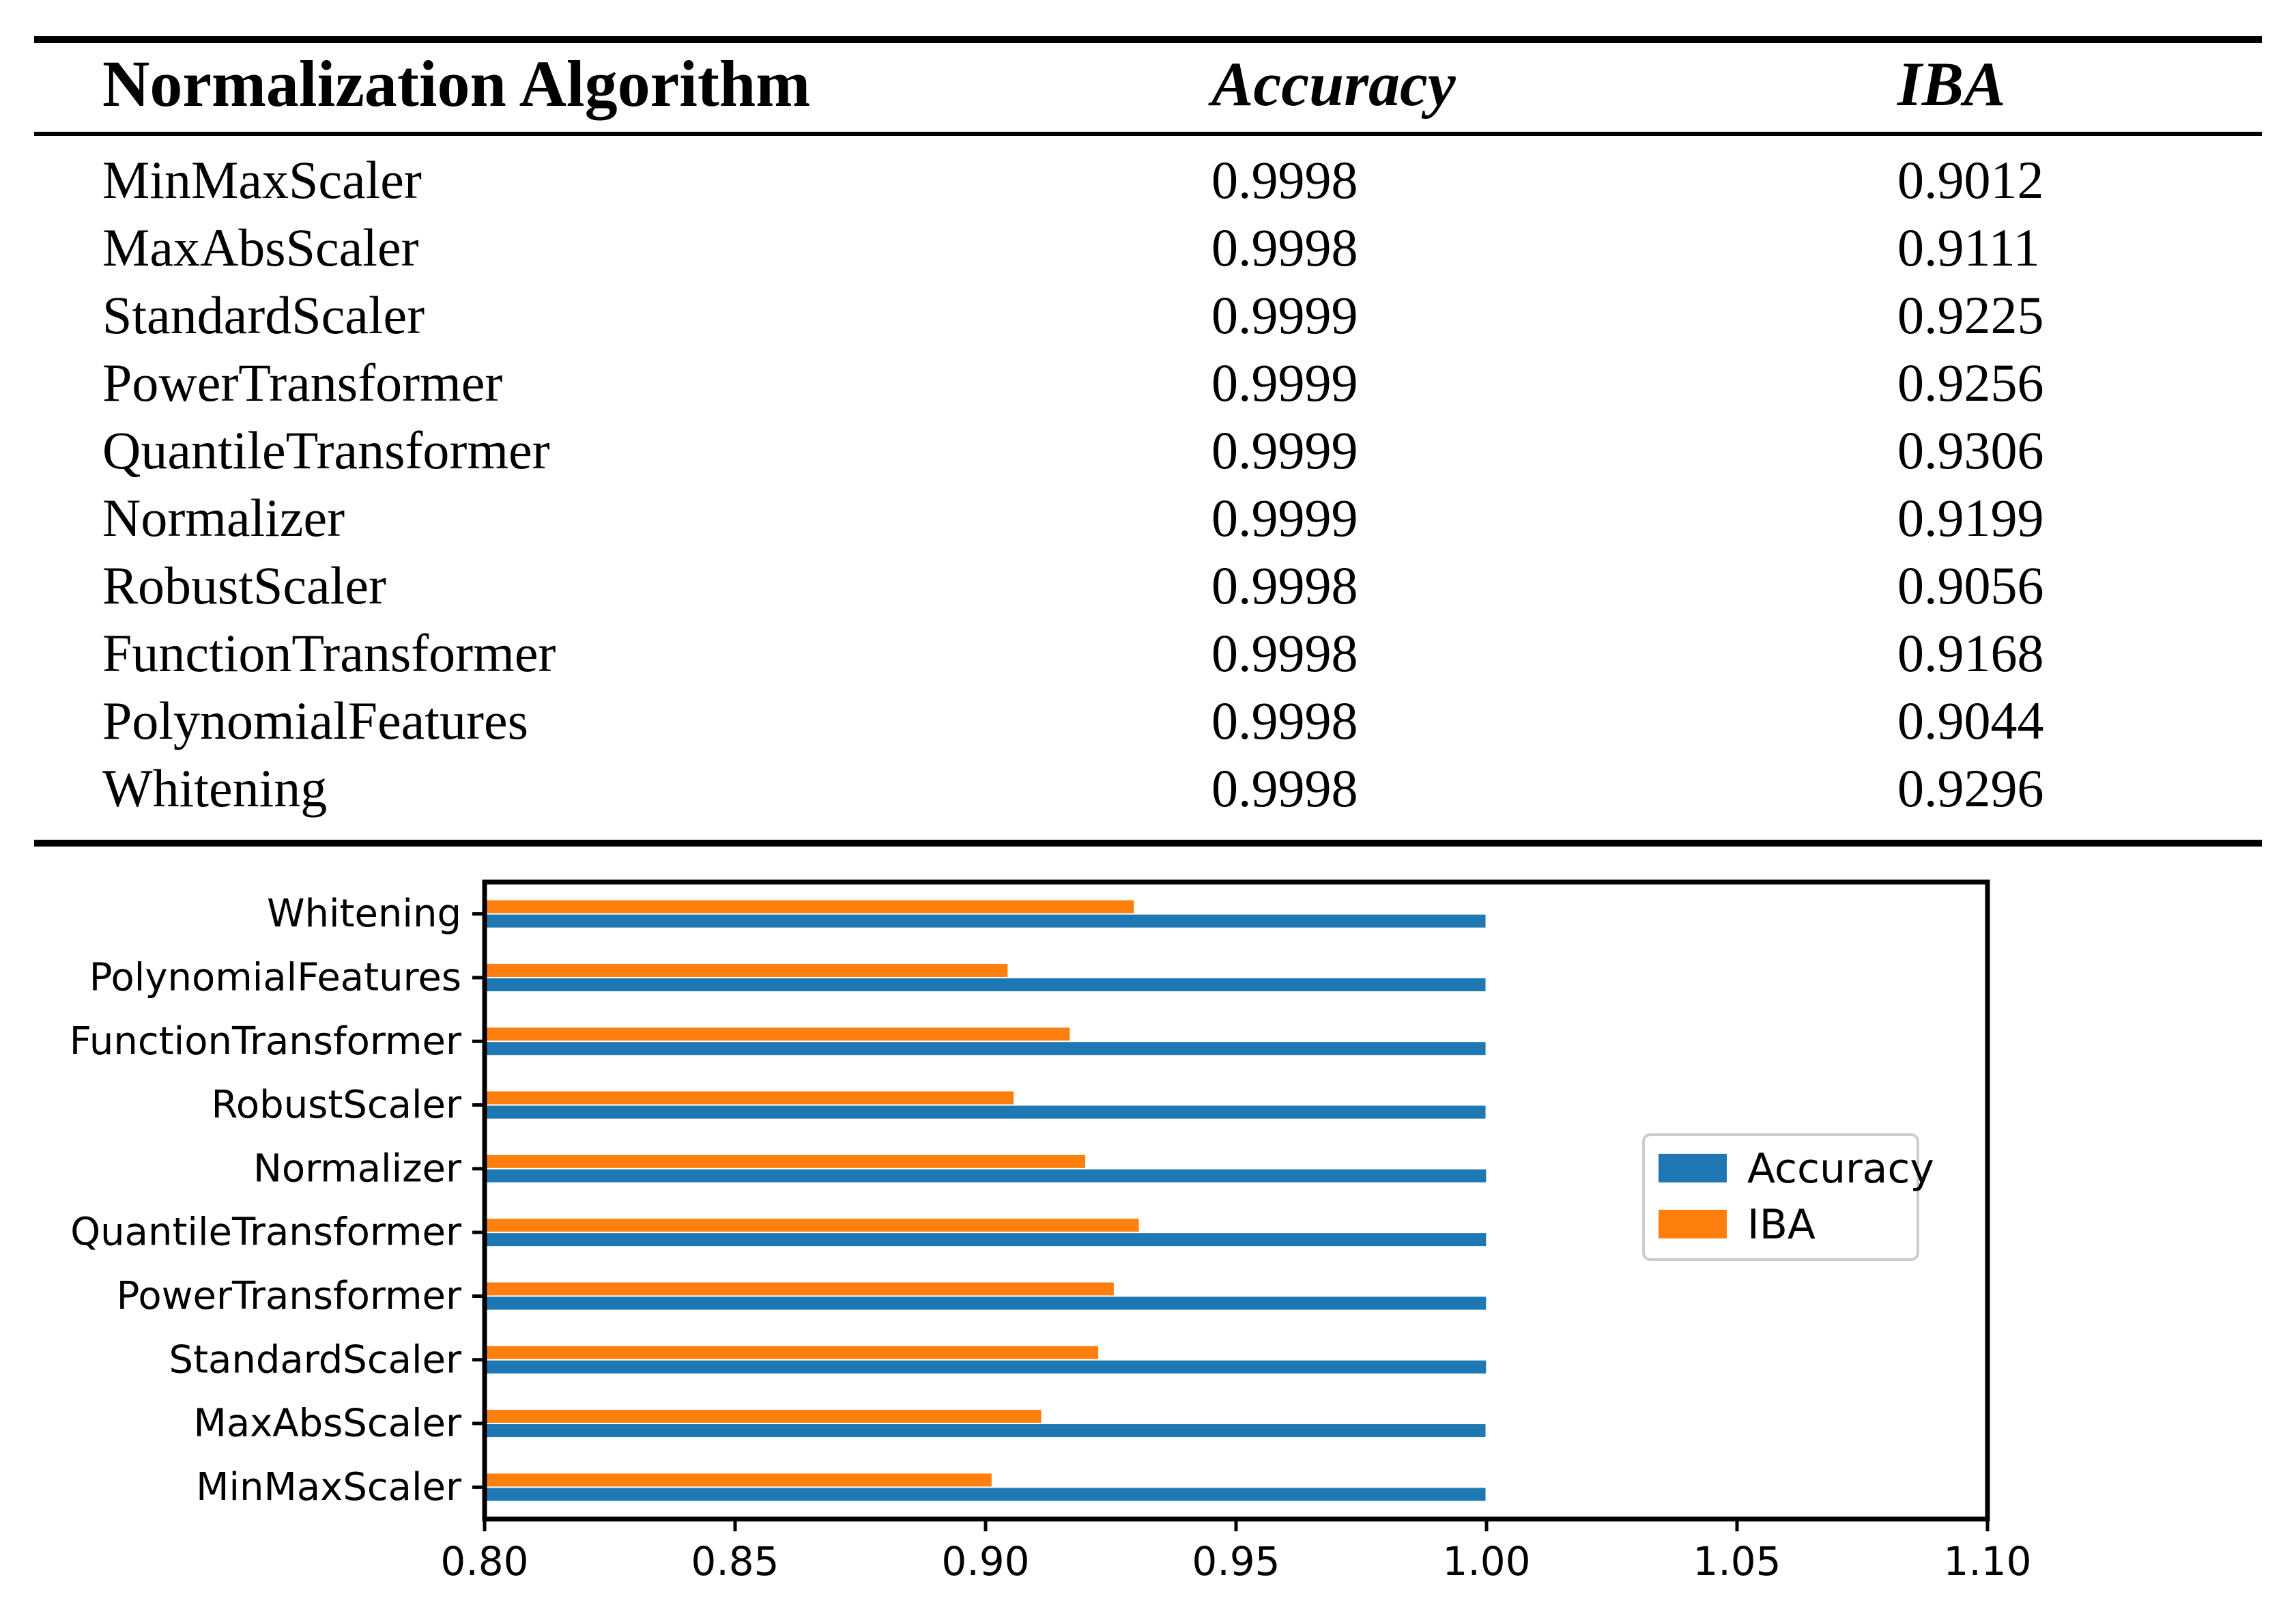  I want to click on bar-accuracy-MinMaxScaler, so click(985, 1494).